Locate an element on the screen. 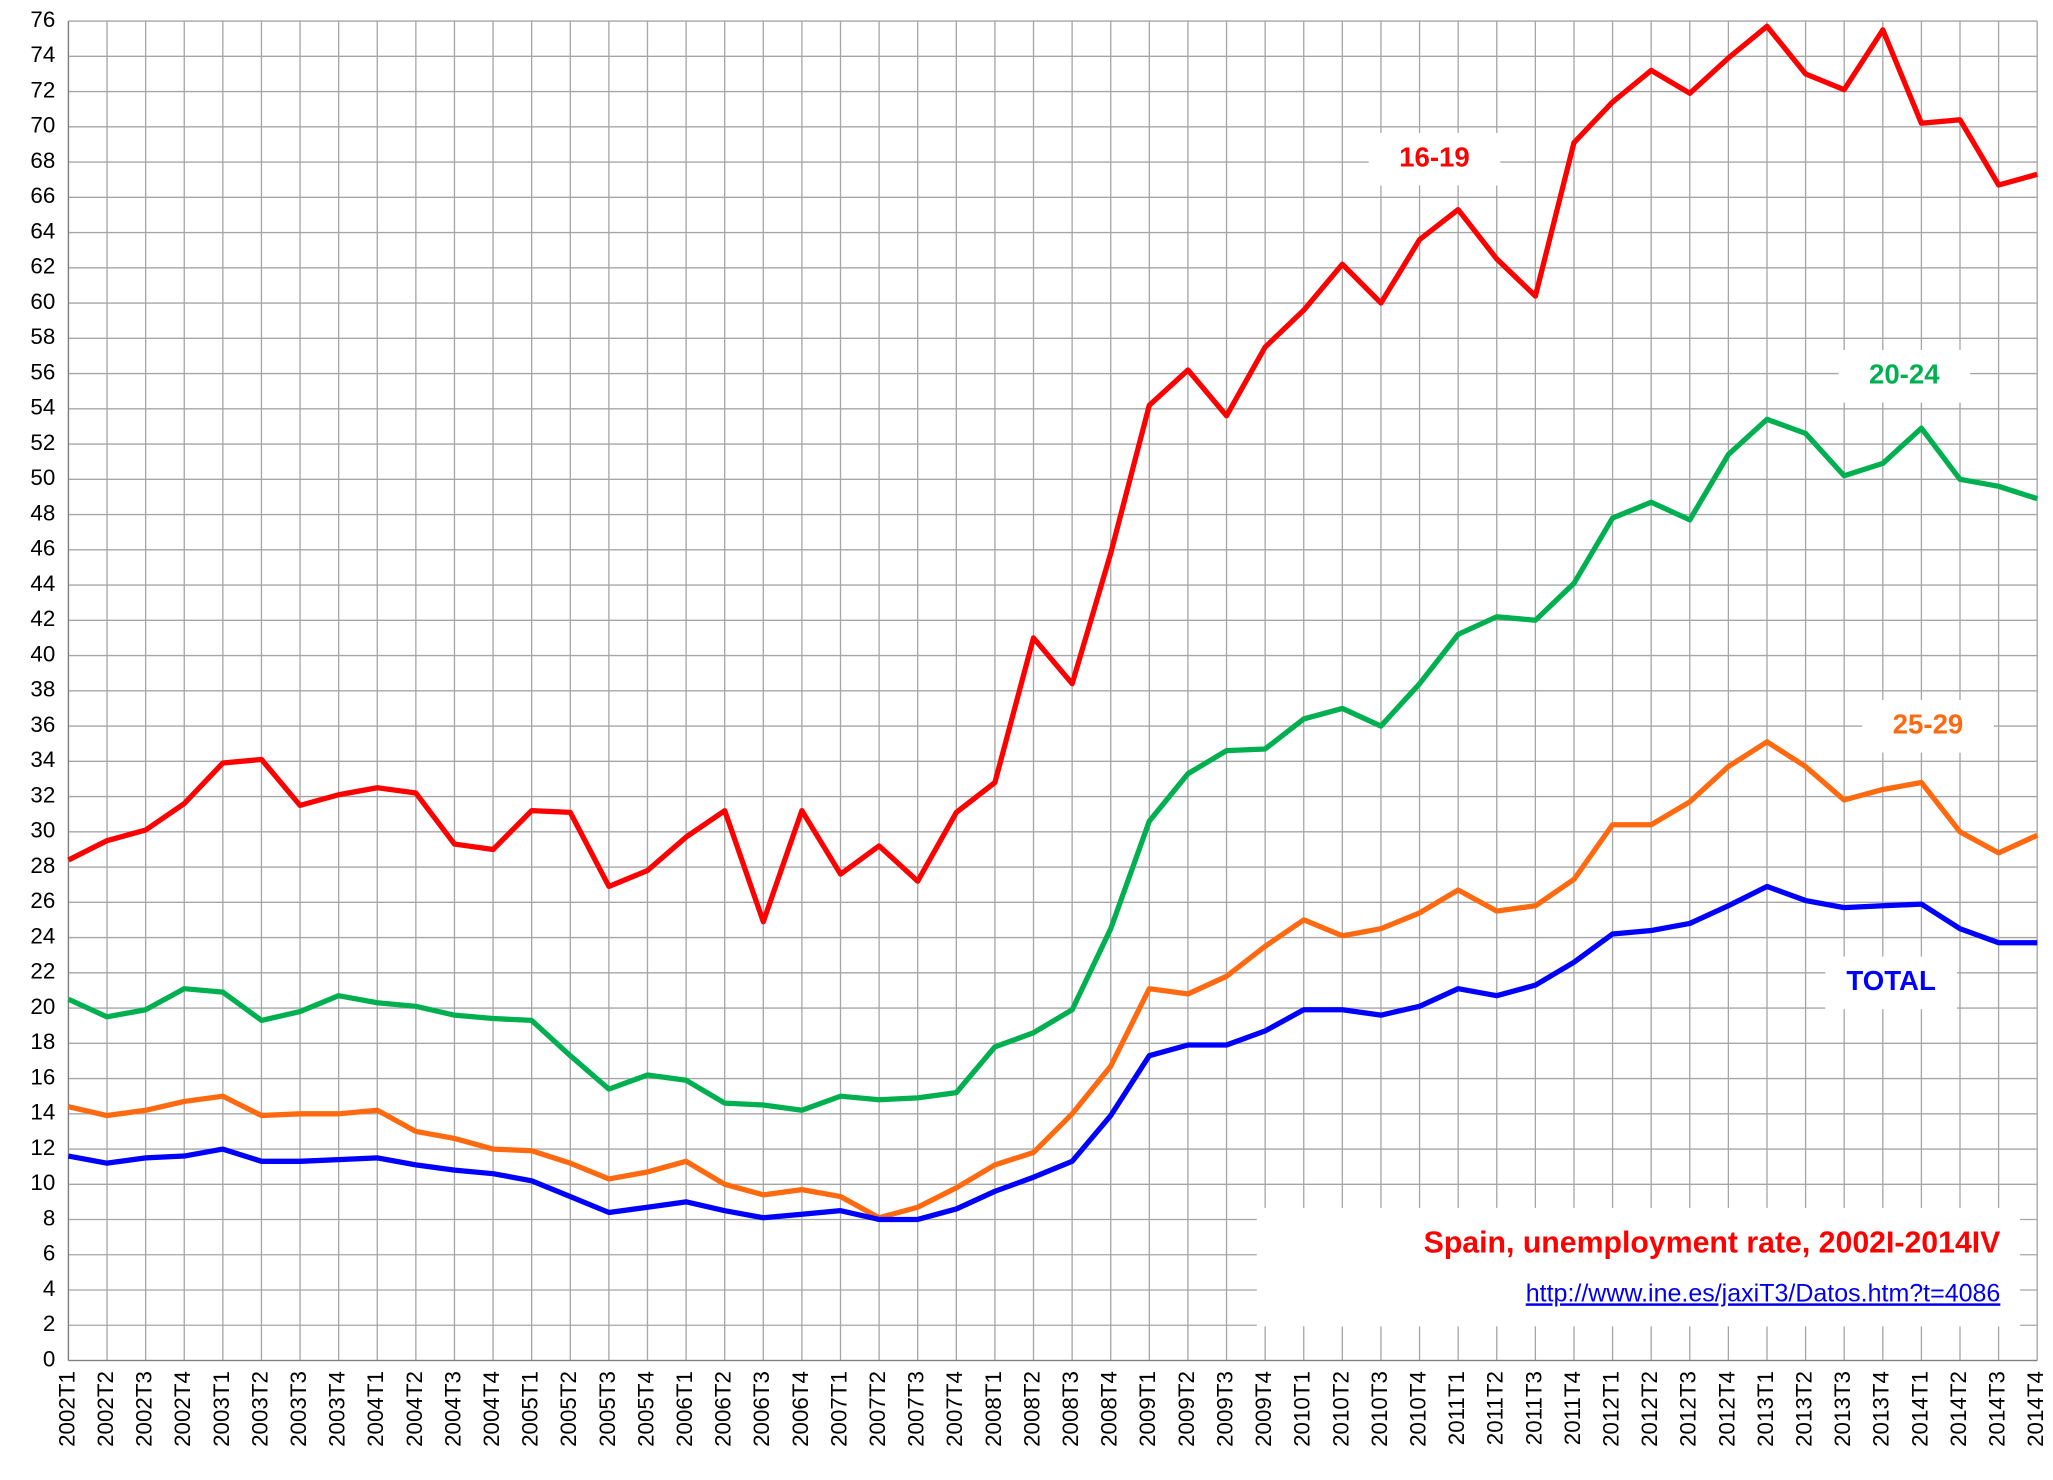 Image resolution: width=2053 pixels, height=1480 pixels. y-tick-label: 54 is located at coordinates (42, 407).